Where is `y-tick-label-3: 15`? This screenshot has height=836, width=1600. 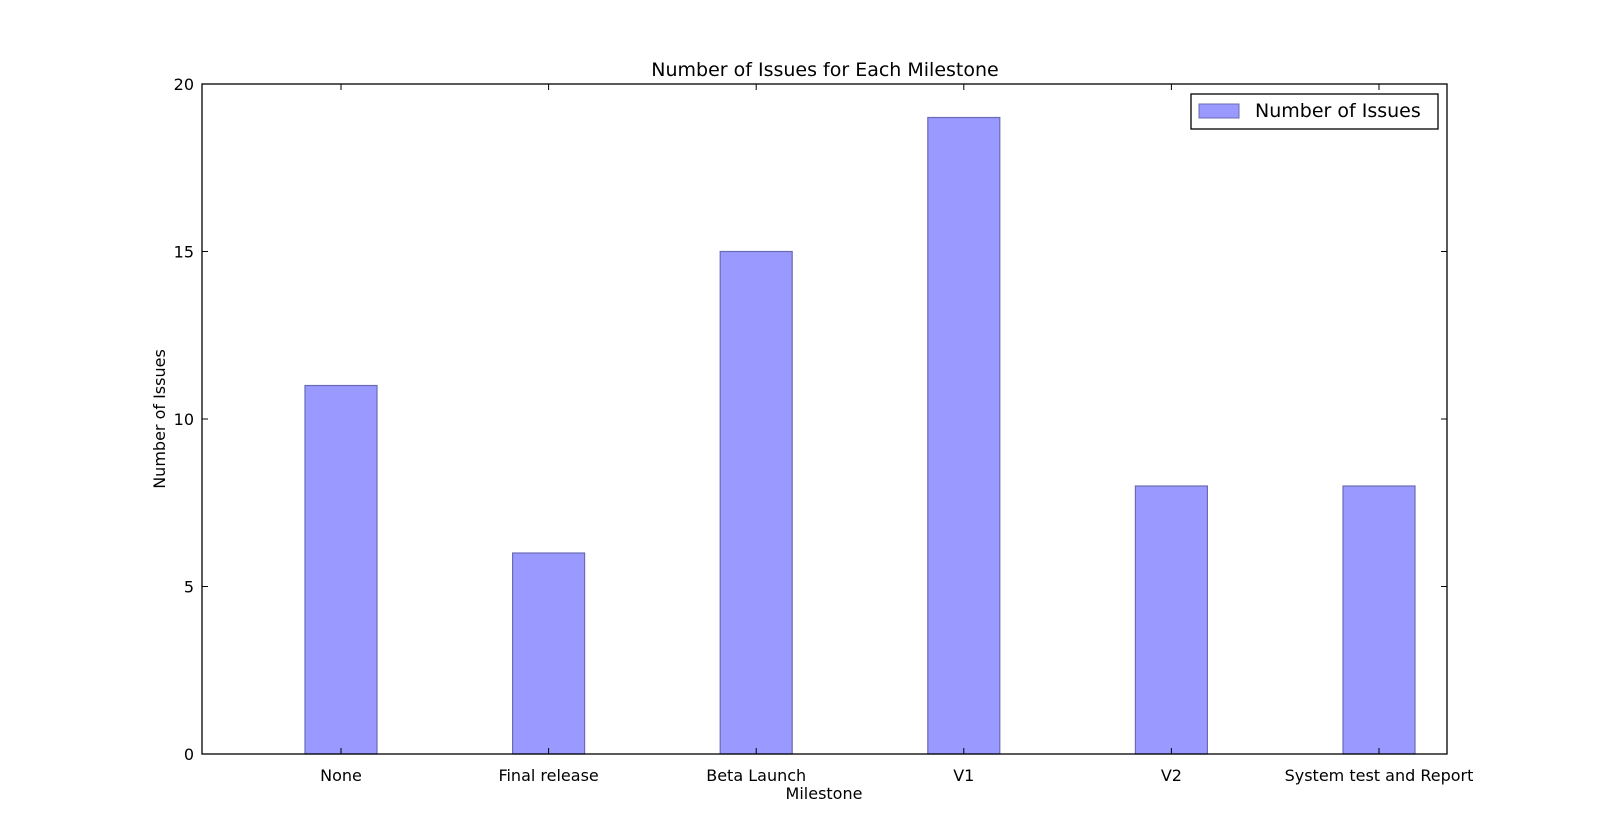 y-tick-label-3: 15 is located at coordinates (184, 252).